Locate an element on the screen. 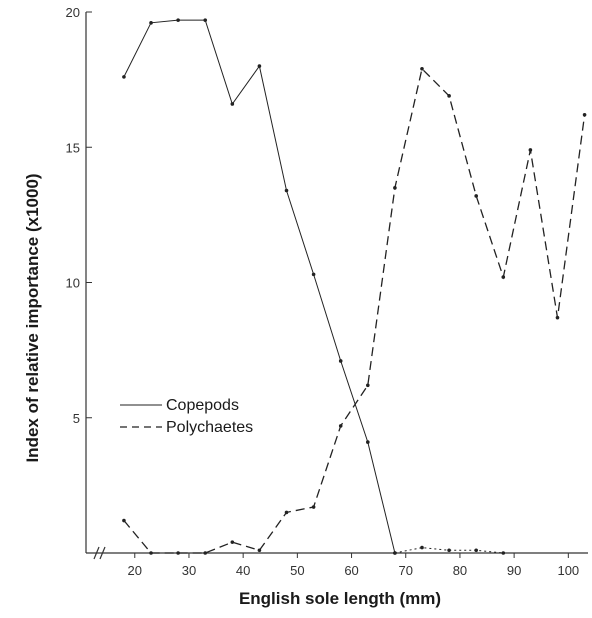 Image resolution: width=592 pixels, height=618 pixels. legend-entry-polychaetes: Polychaetes is located at coordinates (186, 427).